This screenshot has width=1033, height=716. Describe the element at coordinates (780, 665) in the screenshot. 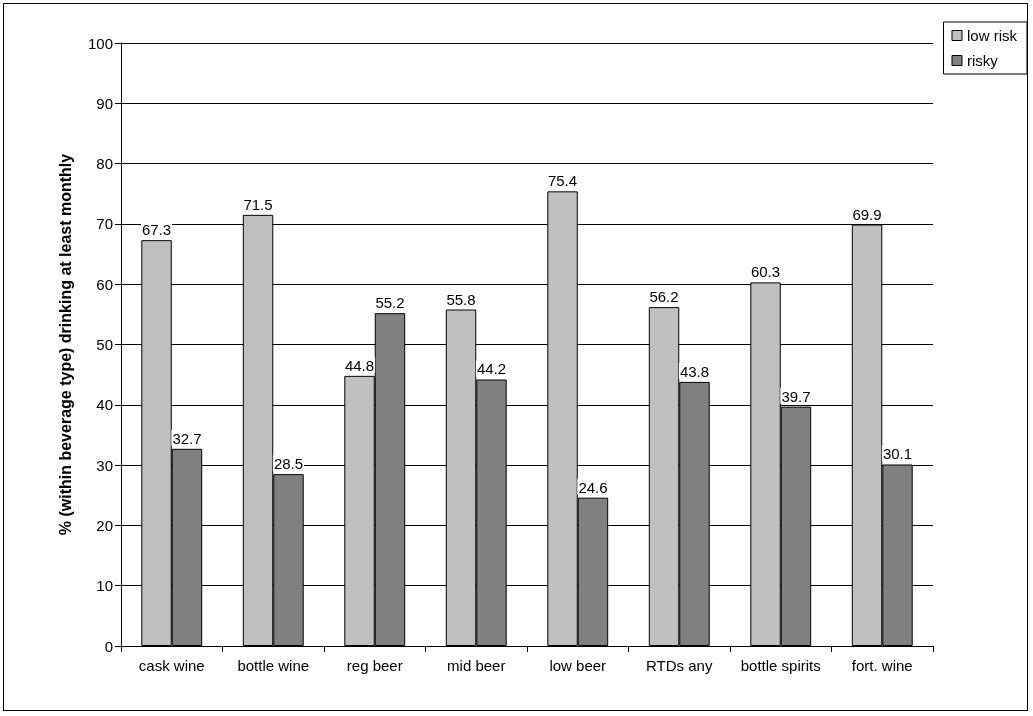

I see `x-tick-label: bottle spirits` at that location.